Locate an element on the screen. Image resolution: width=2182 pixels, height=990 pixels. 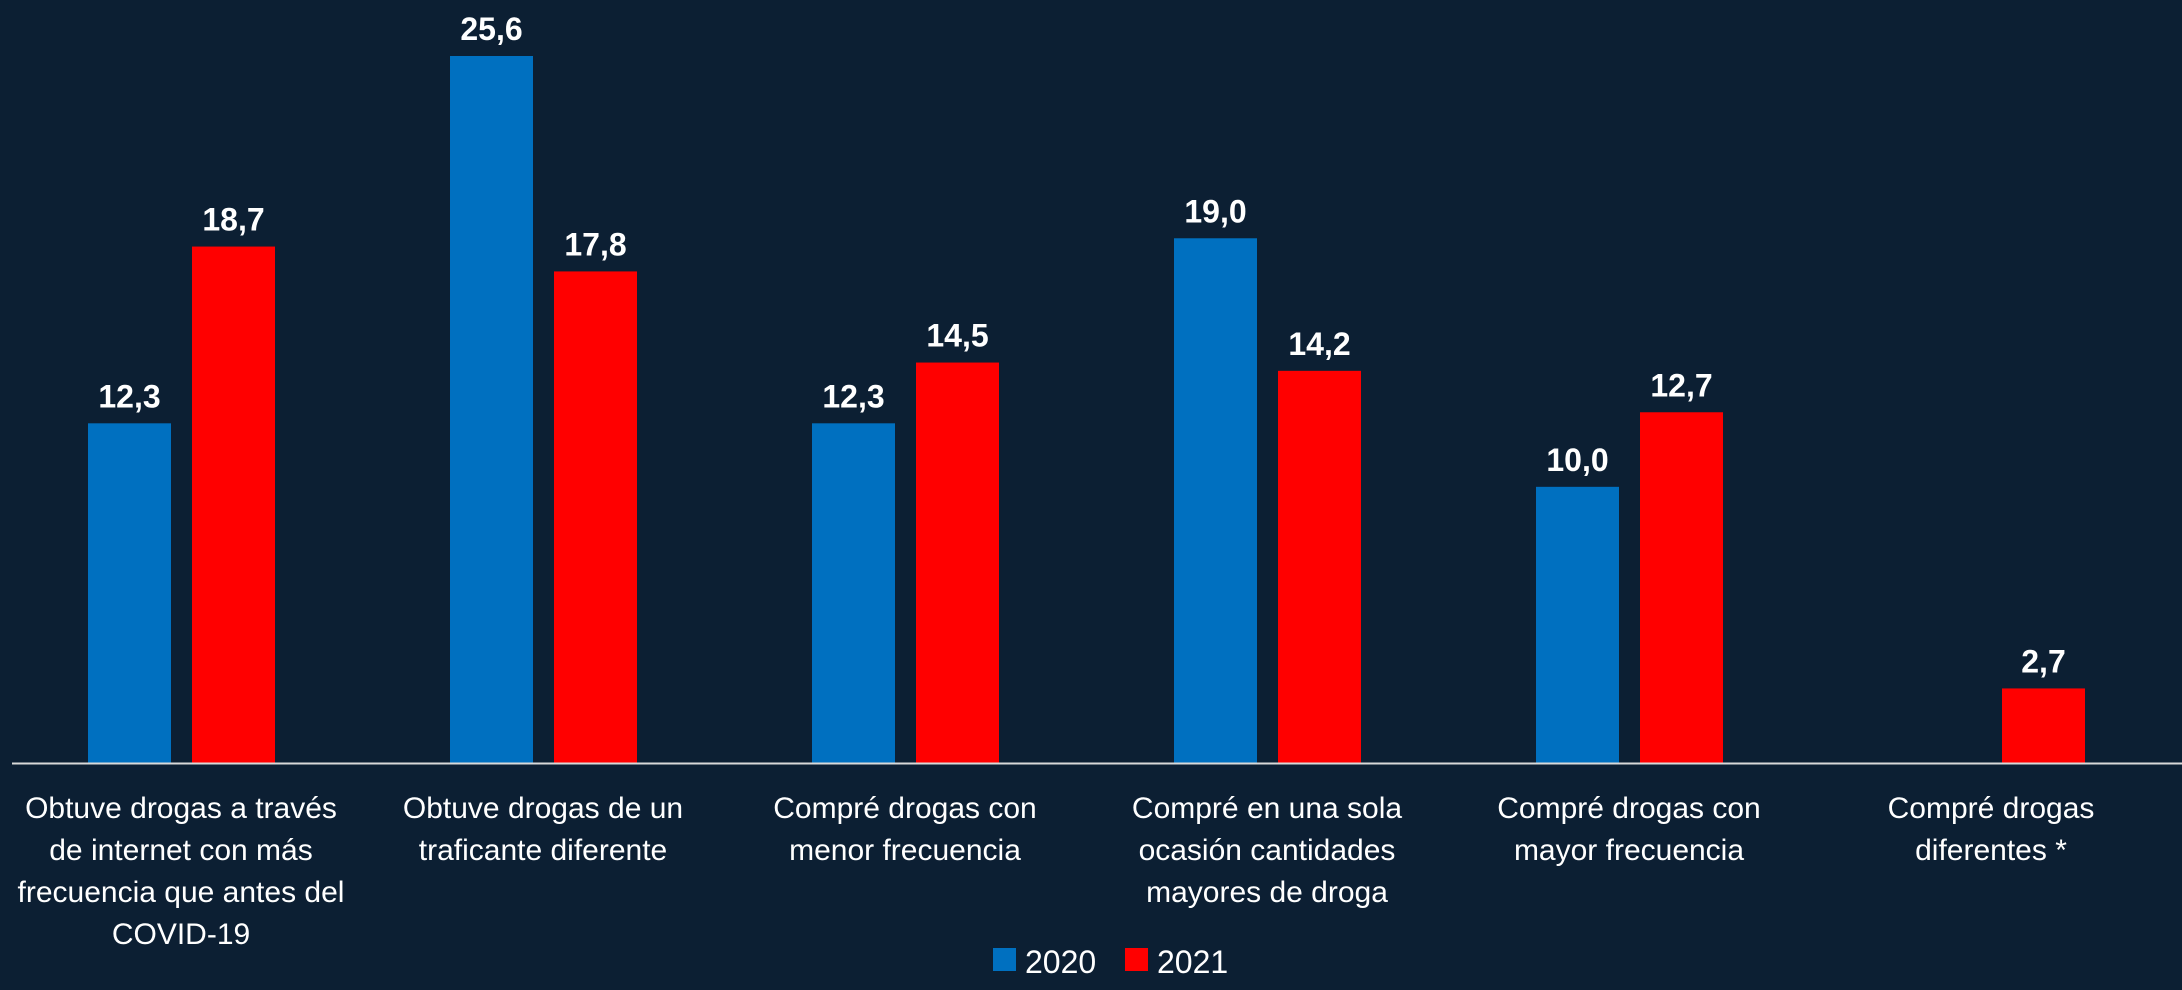
category-label-line: traficante diferente is located at coordinates (543, 850).